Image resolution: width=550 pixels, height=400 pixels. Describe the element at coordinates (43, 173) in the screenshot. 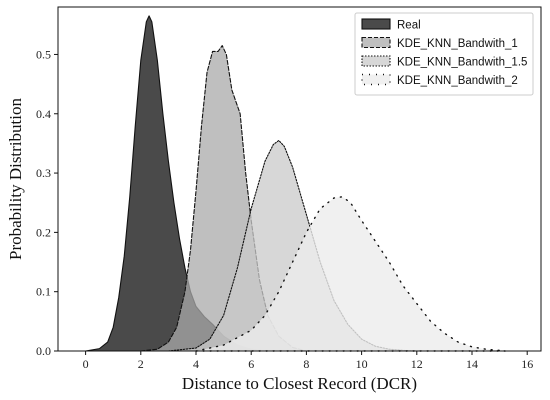

I see `y-tick-label: 0.3` at that location.